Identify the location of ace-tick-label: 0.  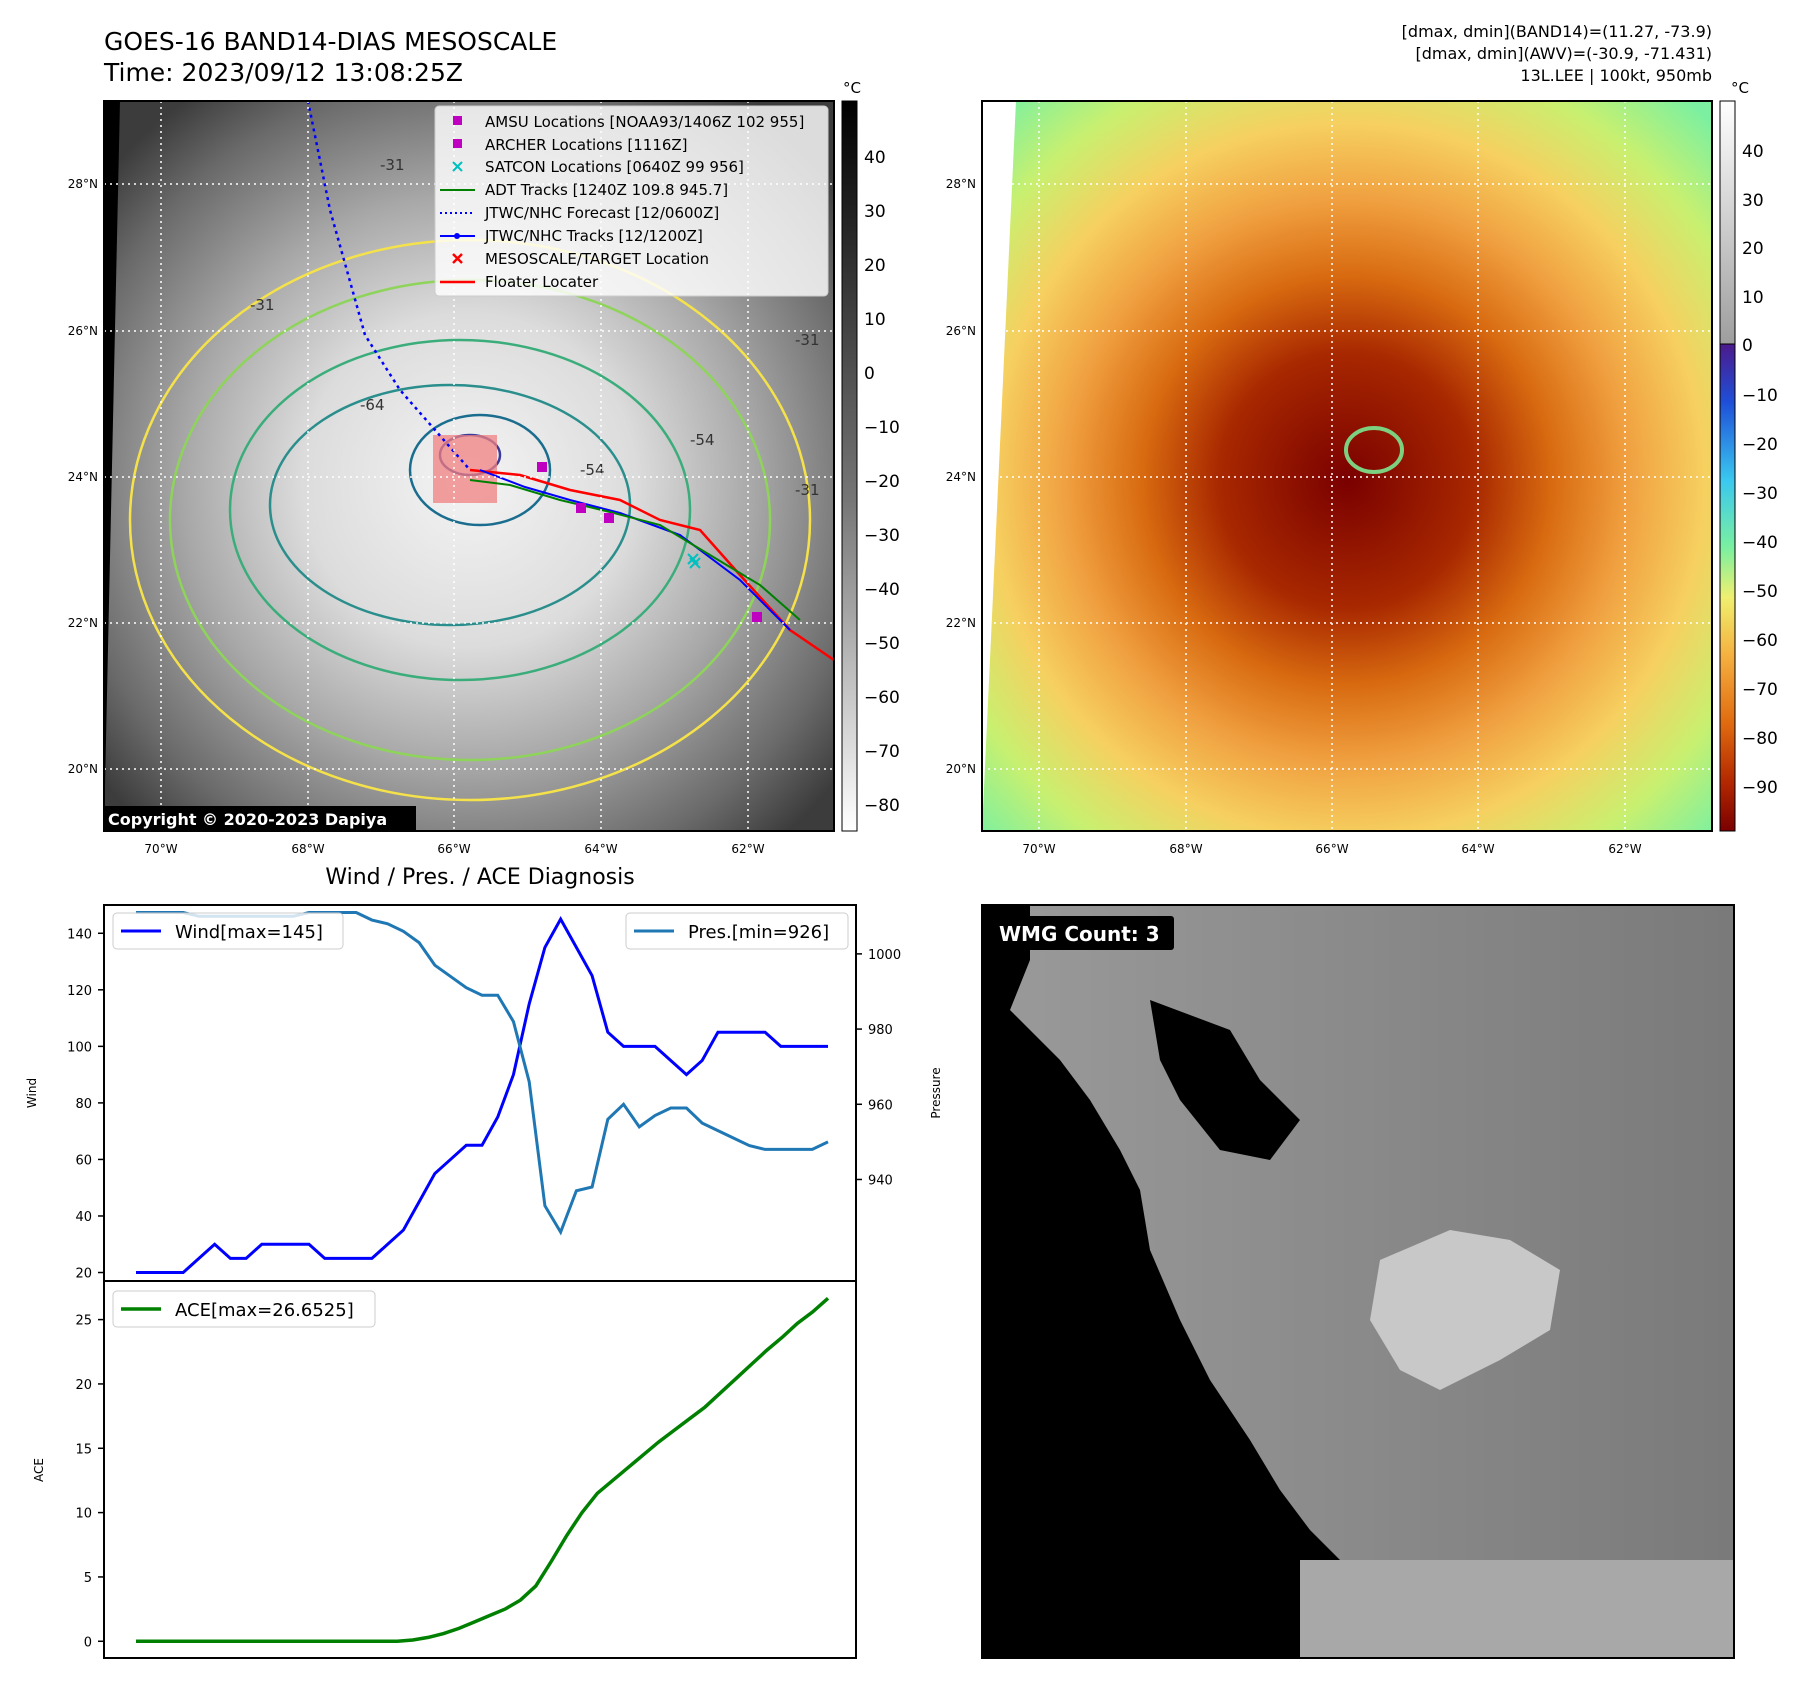
(88, 1642).